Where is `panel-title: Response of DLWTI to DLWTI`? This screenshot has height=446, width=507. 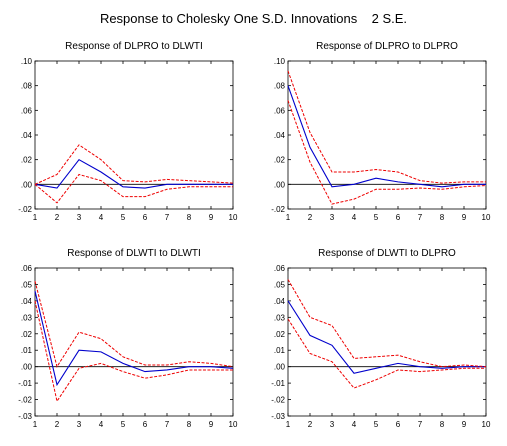
panel-title: Response of DLWTI to DLWTI is located at coordinates (134, 253).